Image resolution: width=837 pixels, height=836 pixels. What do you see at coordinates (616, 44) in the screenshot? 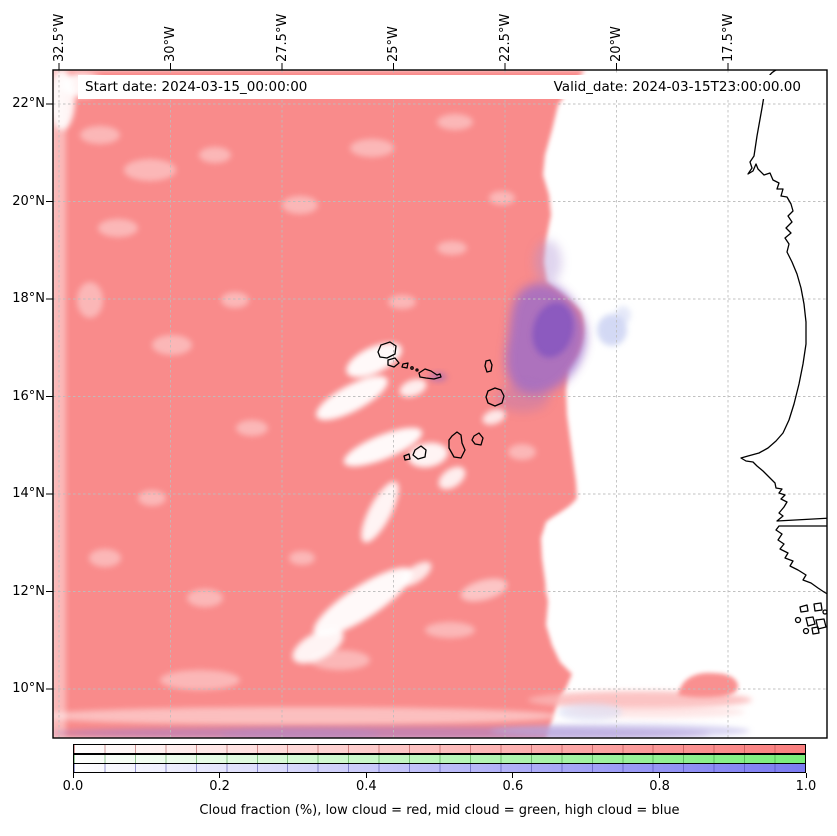
I see `x-tick-label: 20°W` at bounding box center [616, 44].